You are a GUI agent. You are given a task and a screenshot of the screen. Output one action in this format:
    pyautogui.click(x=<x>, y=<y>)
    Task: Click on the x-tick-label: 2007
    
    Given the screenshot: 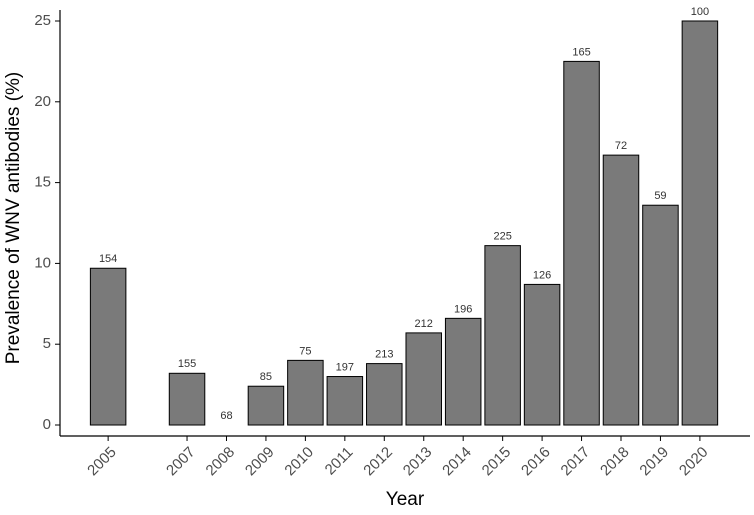 What is the action you would take?
    pyautogui.click(x=181, y=462)
    